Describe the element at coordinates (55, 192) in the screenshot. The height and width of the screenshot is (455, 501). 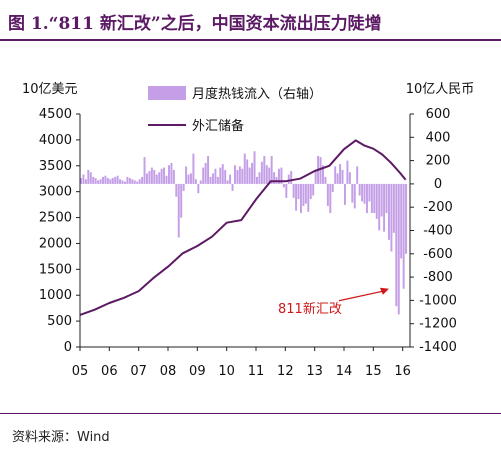
I see `left-axis-tick-label: 3000` at that location.